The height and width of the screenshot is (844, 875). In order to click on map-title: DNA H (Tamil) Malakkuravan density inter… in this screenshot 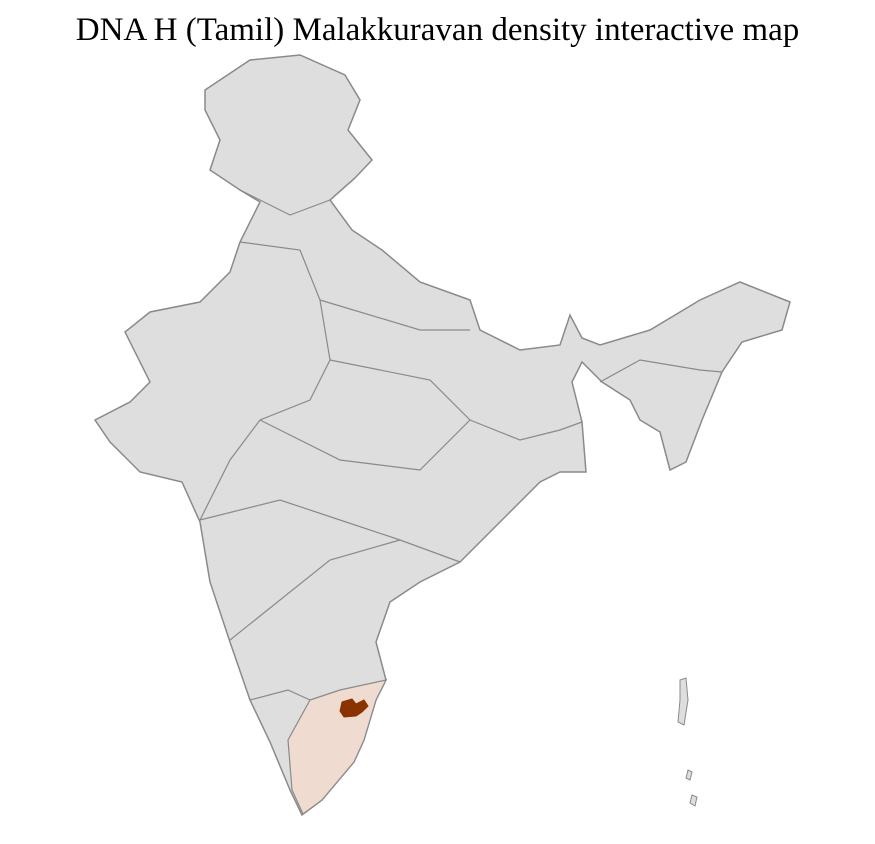, I will do `click(437, 30)`.